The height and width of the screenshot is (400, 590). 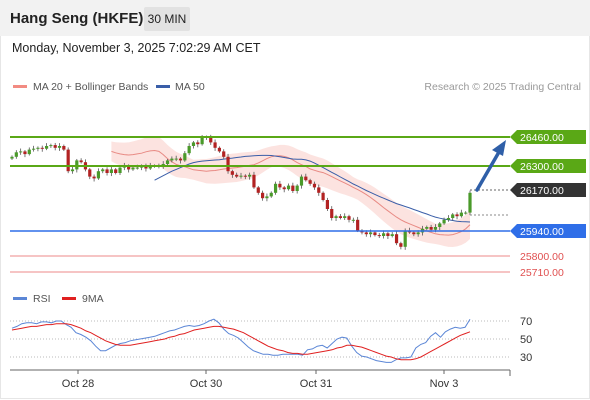 What do you see at coordinates (526, 358) in the screenshot?
I see `rsi-tick-30: 30` at bounding box center [526, 358].